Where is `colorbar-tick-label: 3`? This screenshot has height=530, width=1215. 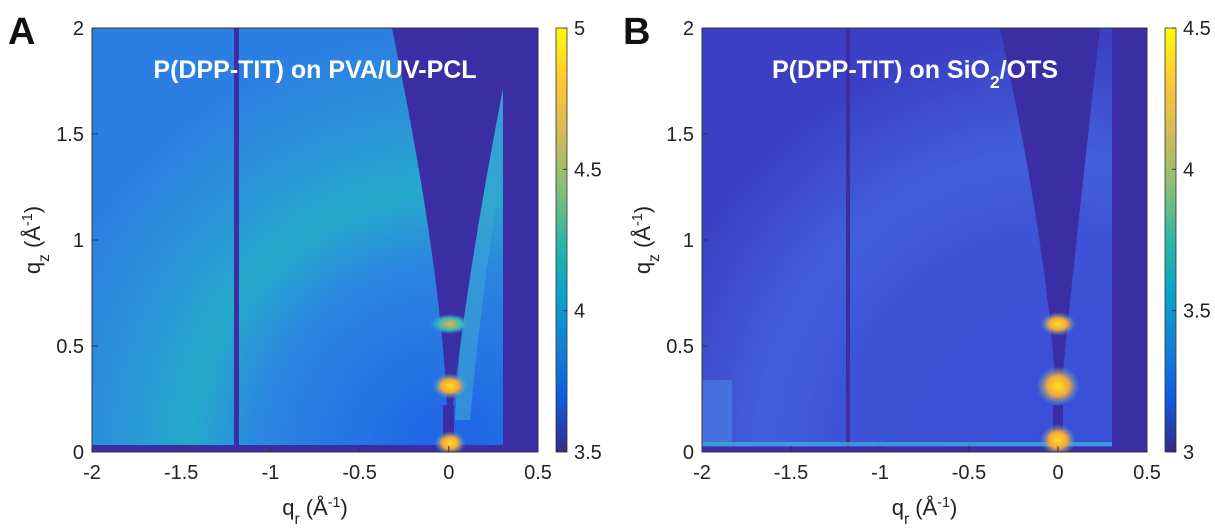
colorbar-tick-label: 3 is located at coordinates (1188, 453).